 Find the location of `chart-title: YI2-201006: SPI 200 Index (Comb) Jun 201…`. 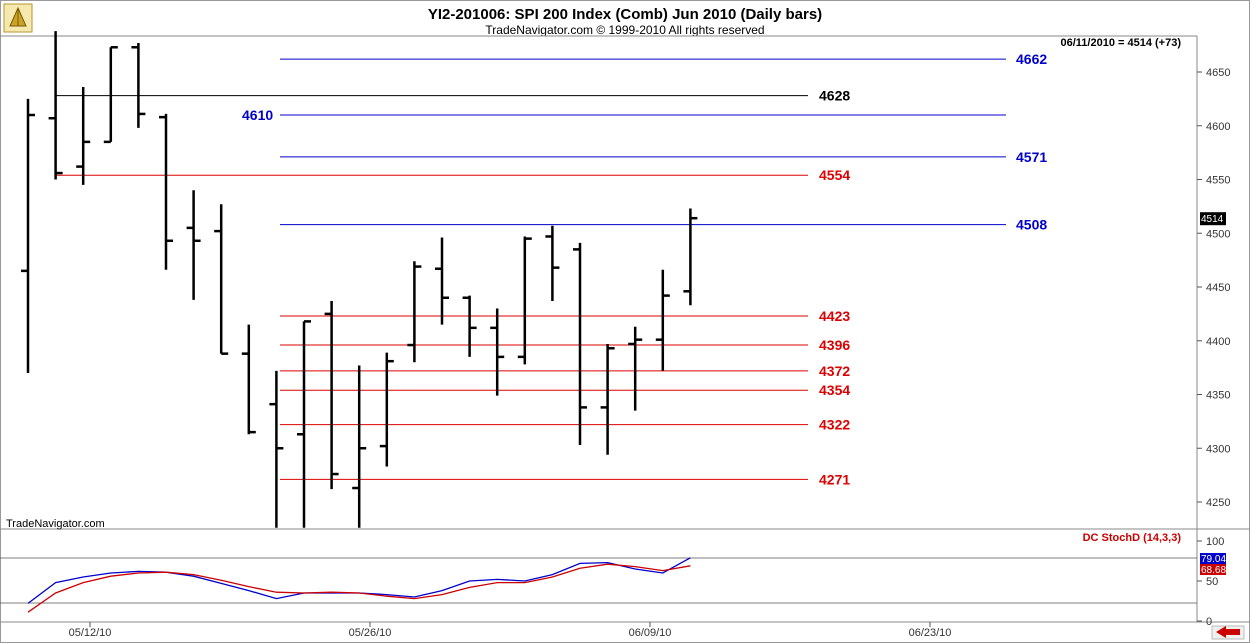

chart-title: YI2-201006: SPI 200 Index (Comb) Jun 201… is located at coordinates (625, 14).